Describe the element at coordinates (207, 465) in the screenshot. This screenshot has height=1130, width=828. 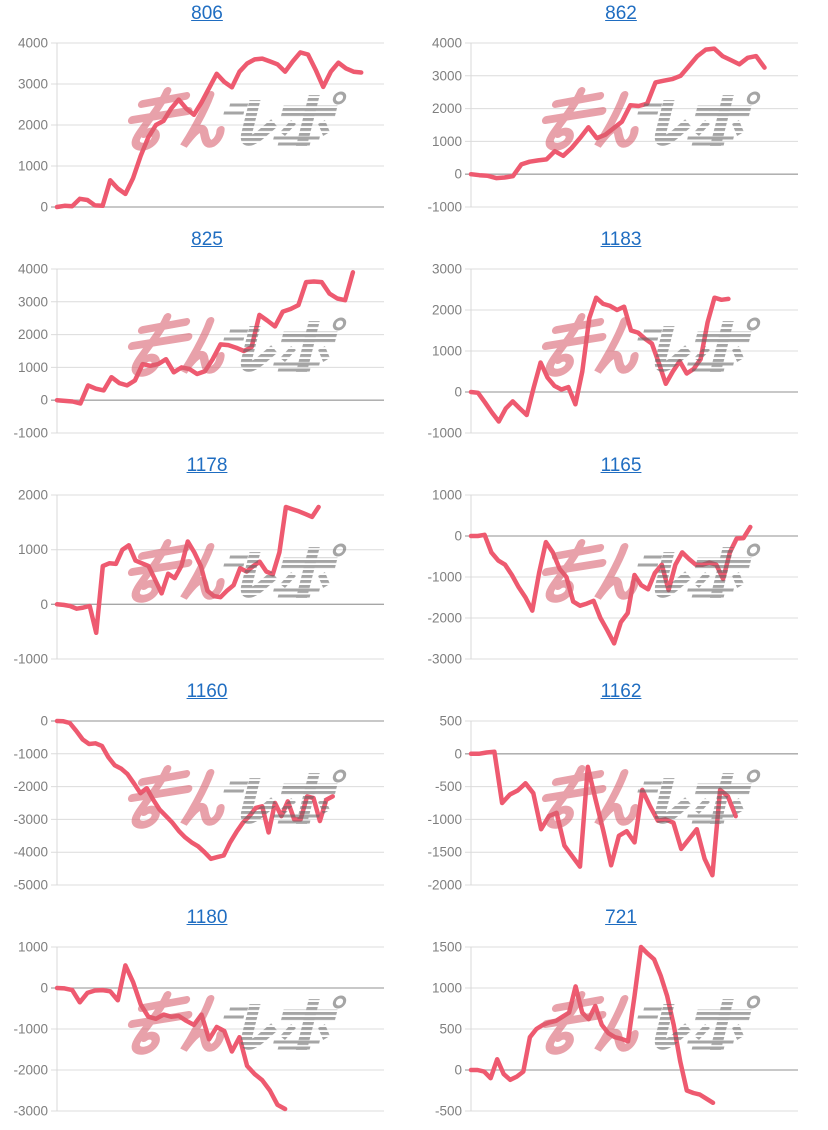
I see `chart-title-link: 1178` at that location.